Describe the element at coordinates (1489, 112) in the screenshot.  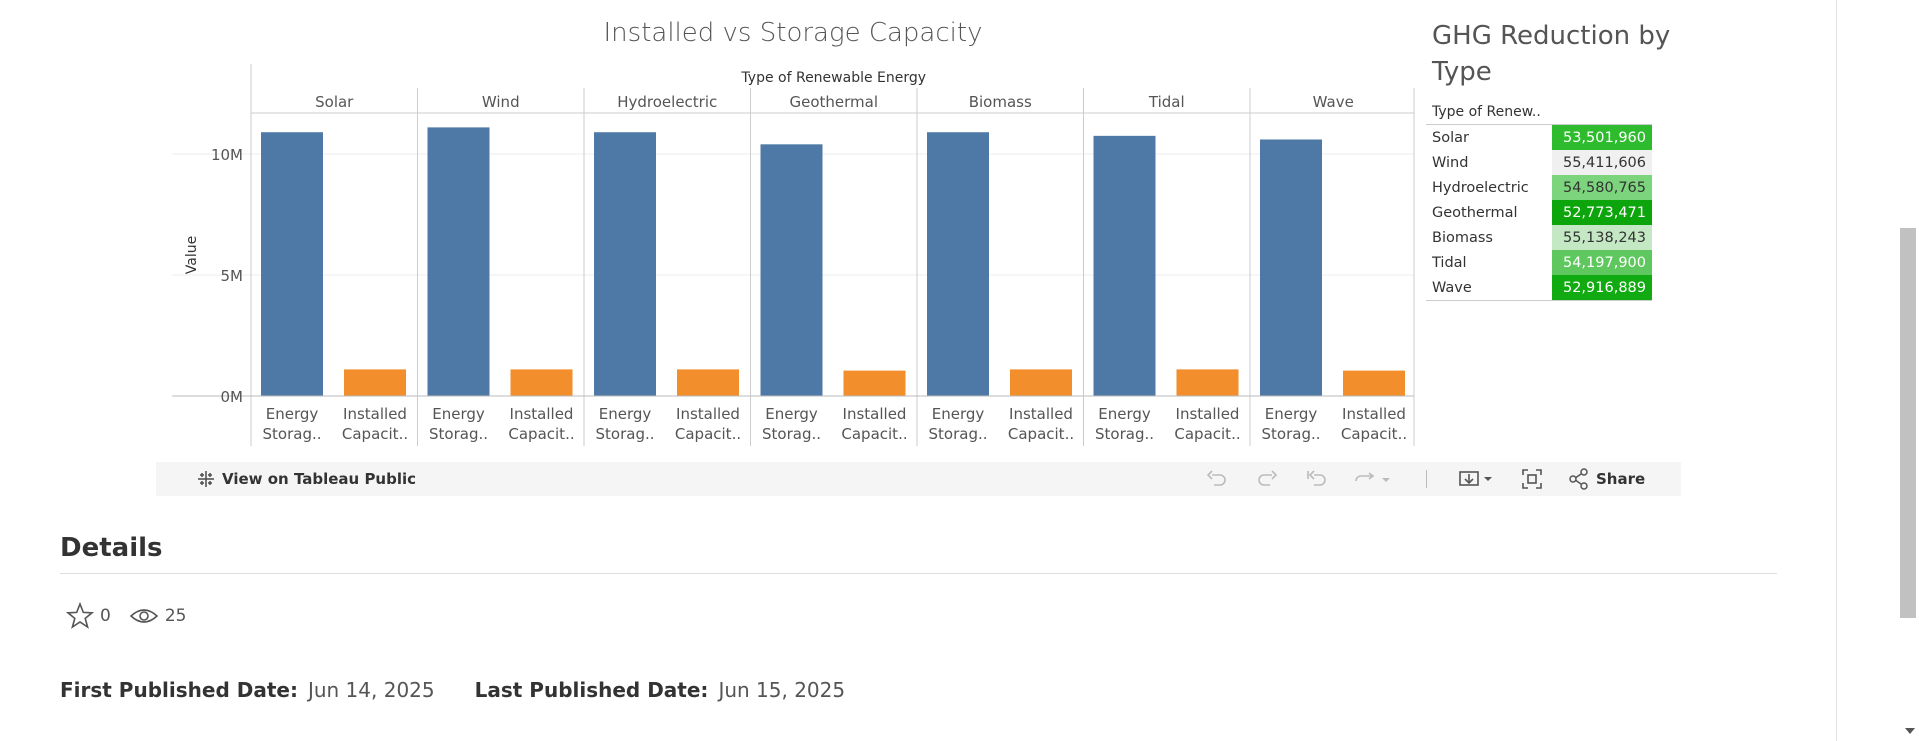
I see `ghg-column-header: Type of Renew..` at that location.